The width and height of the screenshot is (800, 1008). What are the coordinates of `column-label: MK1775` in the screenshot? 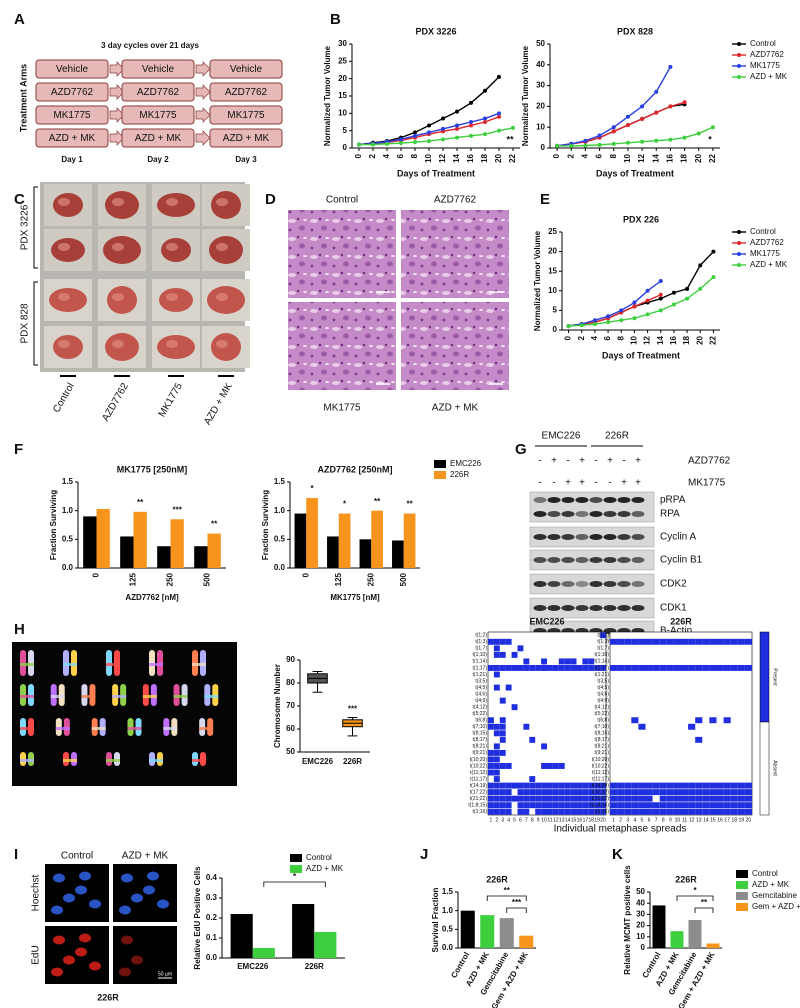 It's located at (171, 400).